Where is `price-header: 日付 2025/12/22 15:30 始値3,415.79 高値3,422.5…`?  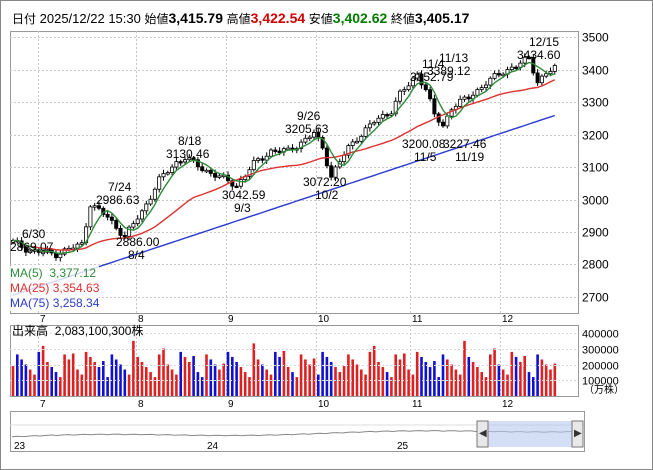
price-header: 日付 2025/12/22 15:30 始値3,415.79 高値3,422.5… is located at coordinates (240, 18).